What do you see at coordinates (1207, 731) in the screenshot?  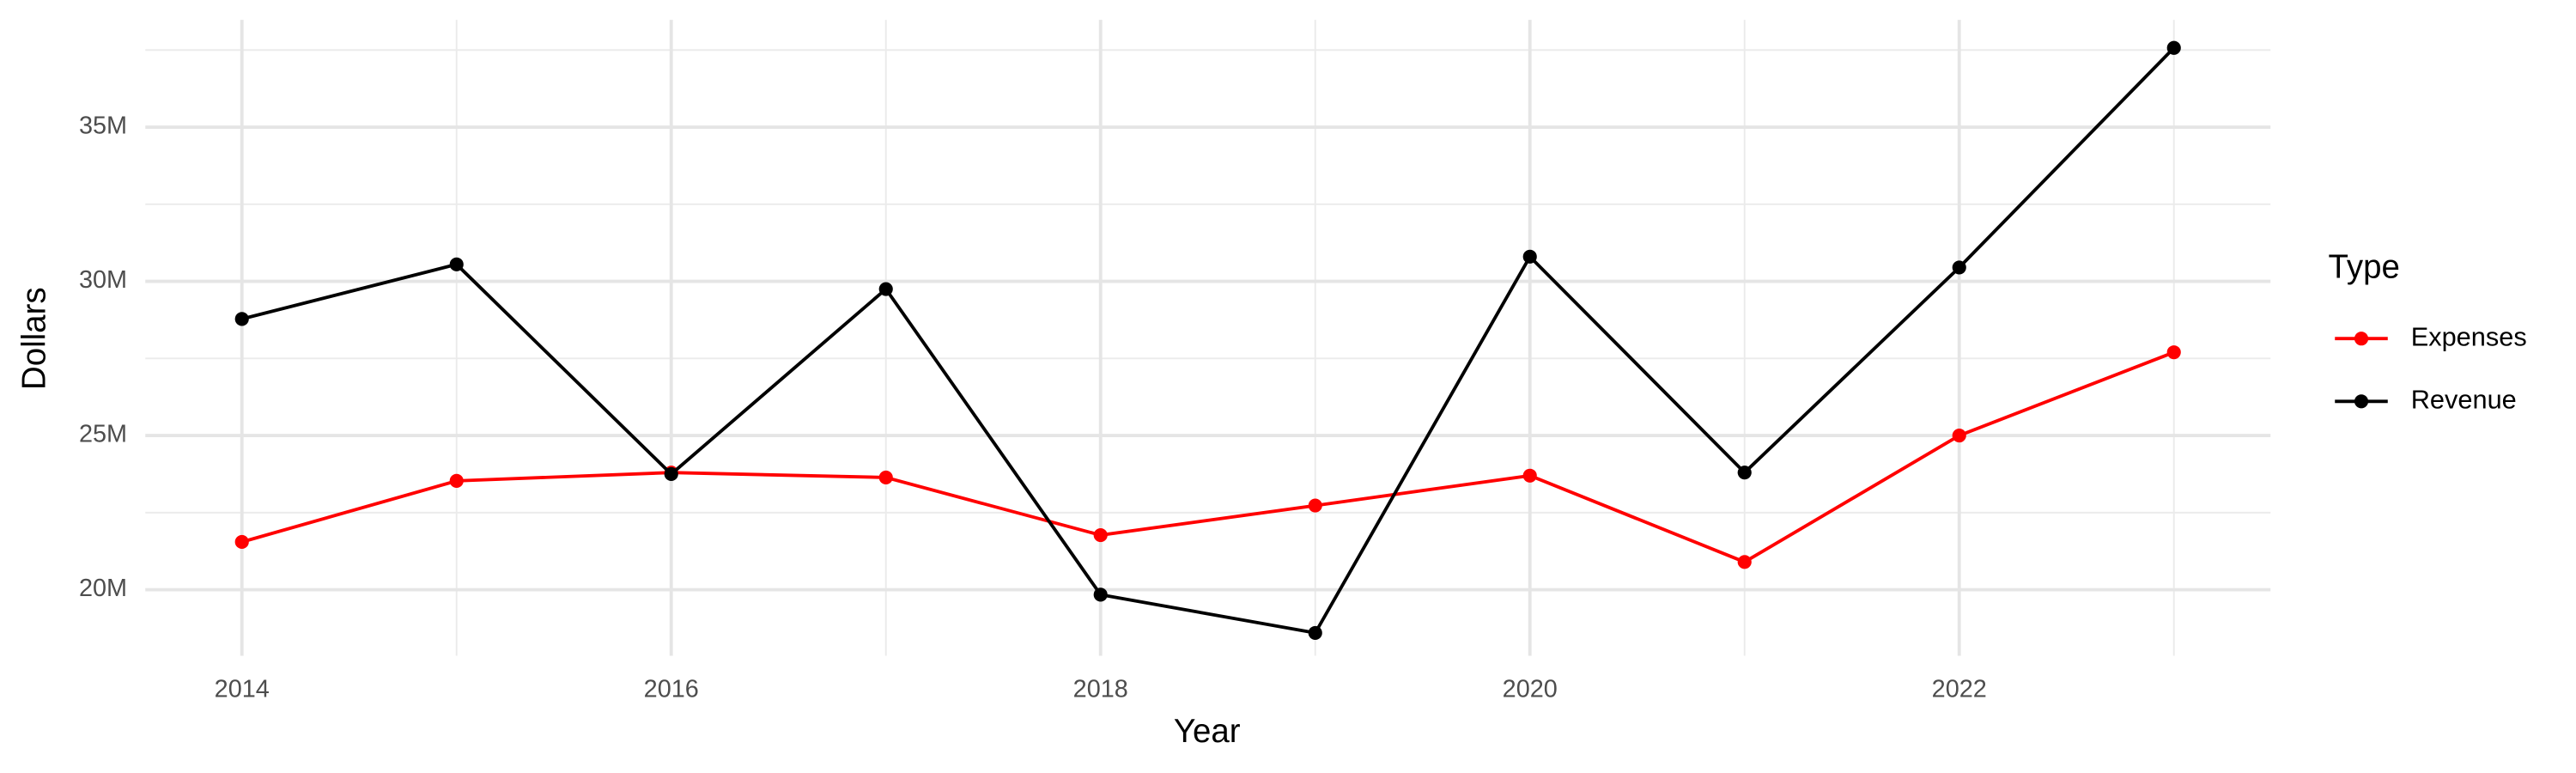 I see `x-axis-title: Year` at bounding box center [1207, 731].